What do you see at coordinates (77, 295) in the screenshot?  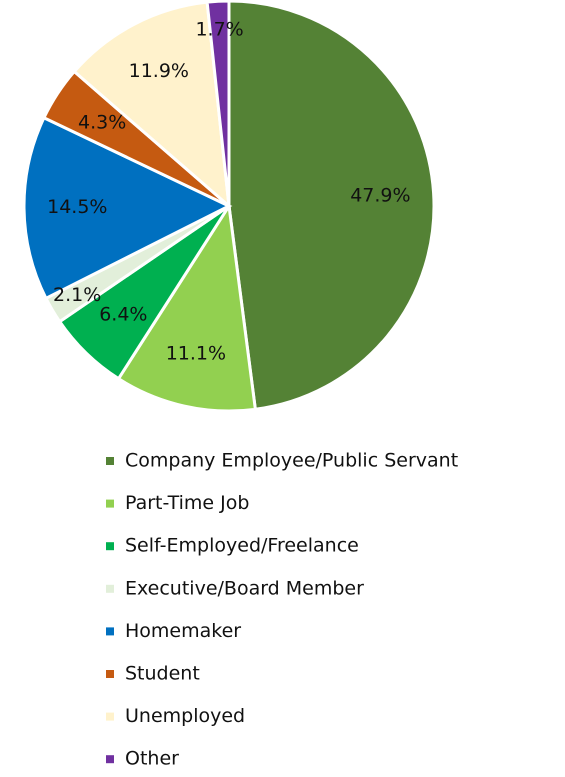 I see `data-label: 2.1%` at bounding box center [77, 295].